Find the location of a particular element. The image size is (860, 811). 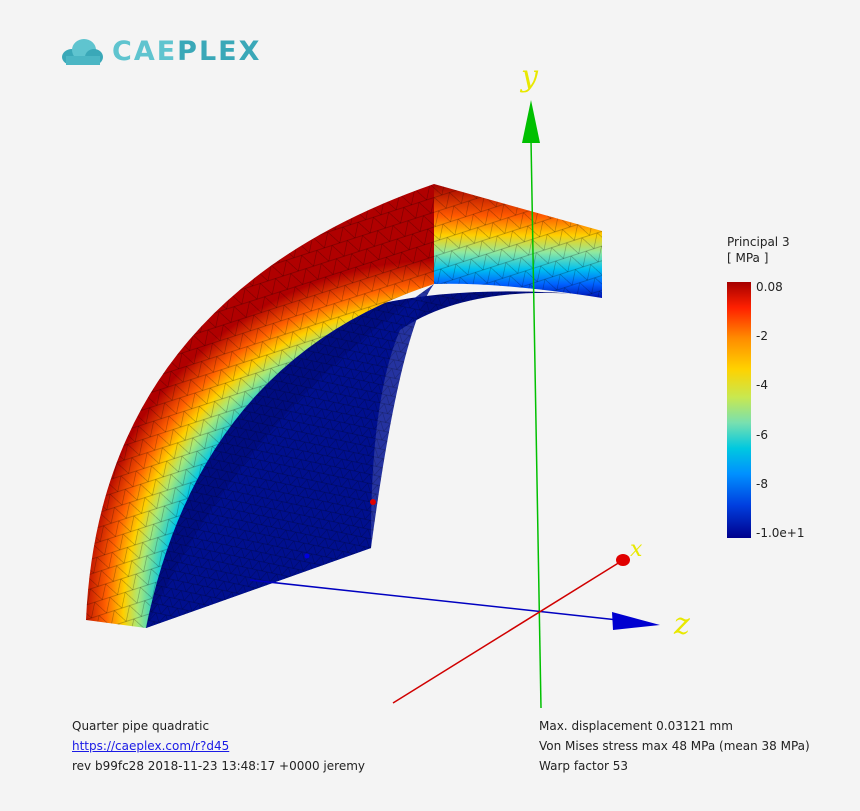

case-title: Quarter pipe quadratic is located at coordinates (141, 726).